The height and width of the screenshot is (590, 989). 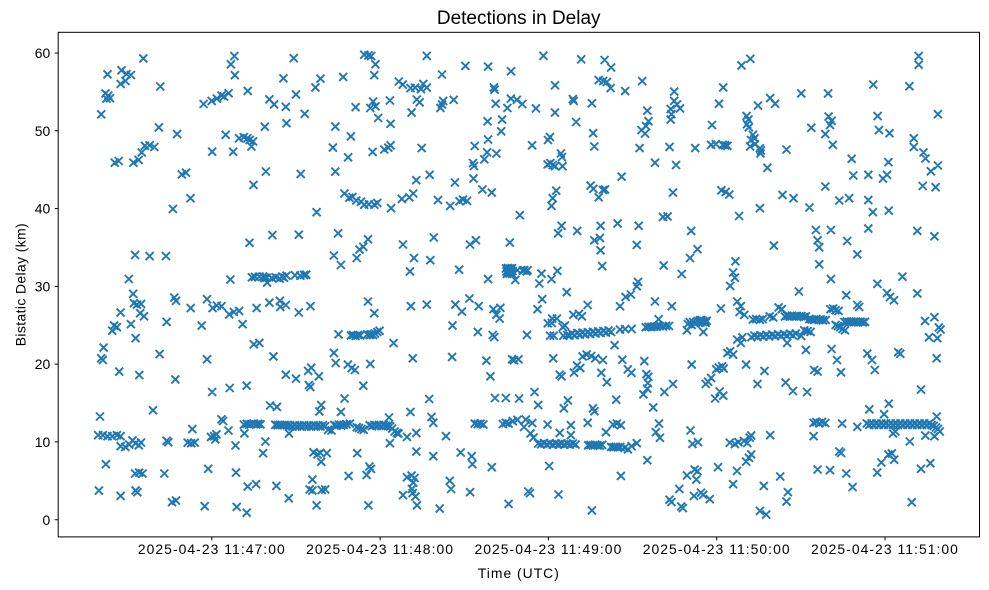 I want to click on svg-text: 50, so click(x=43, y=131).